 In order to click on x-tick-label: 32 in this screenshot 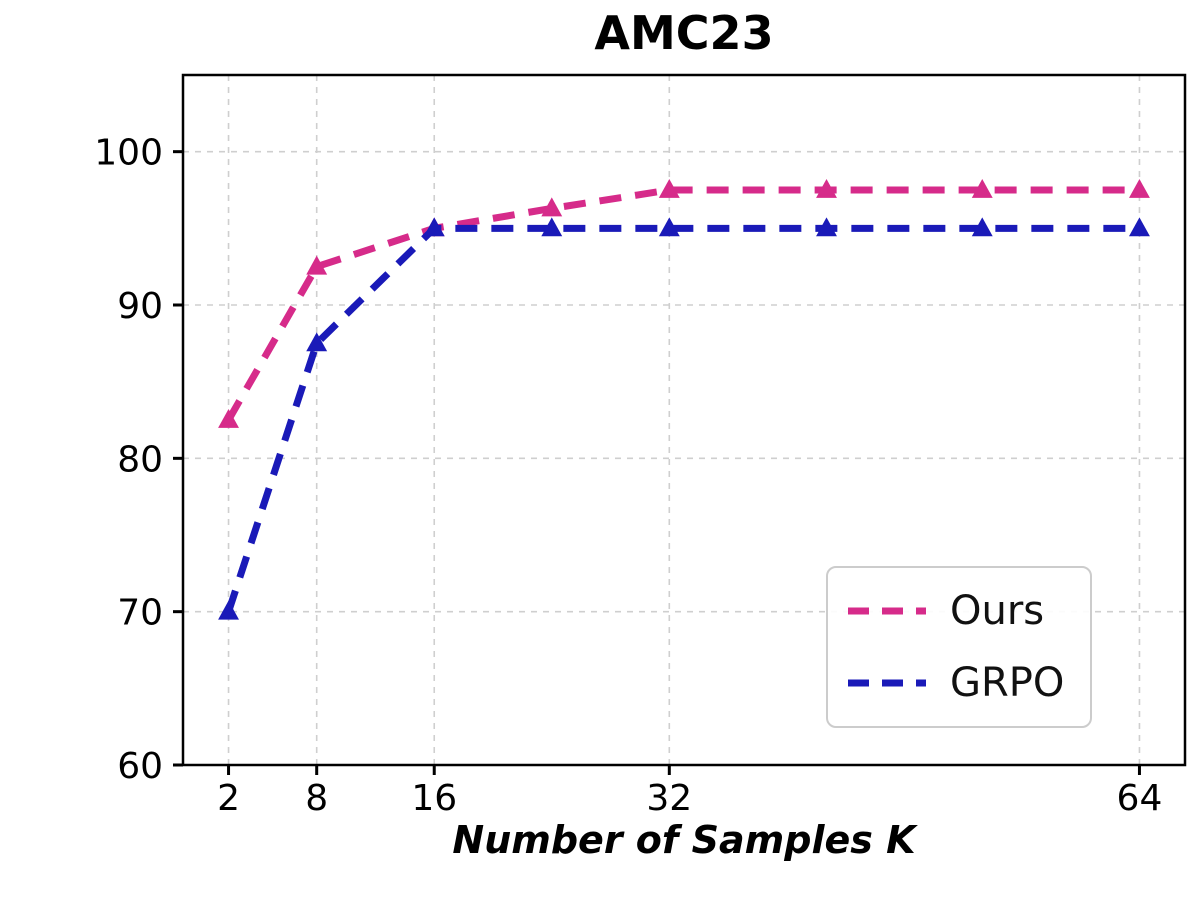, I will do `click(669, 798)`.